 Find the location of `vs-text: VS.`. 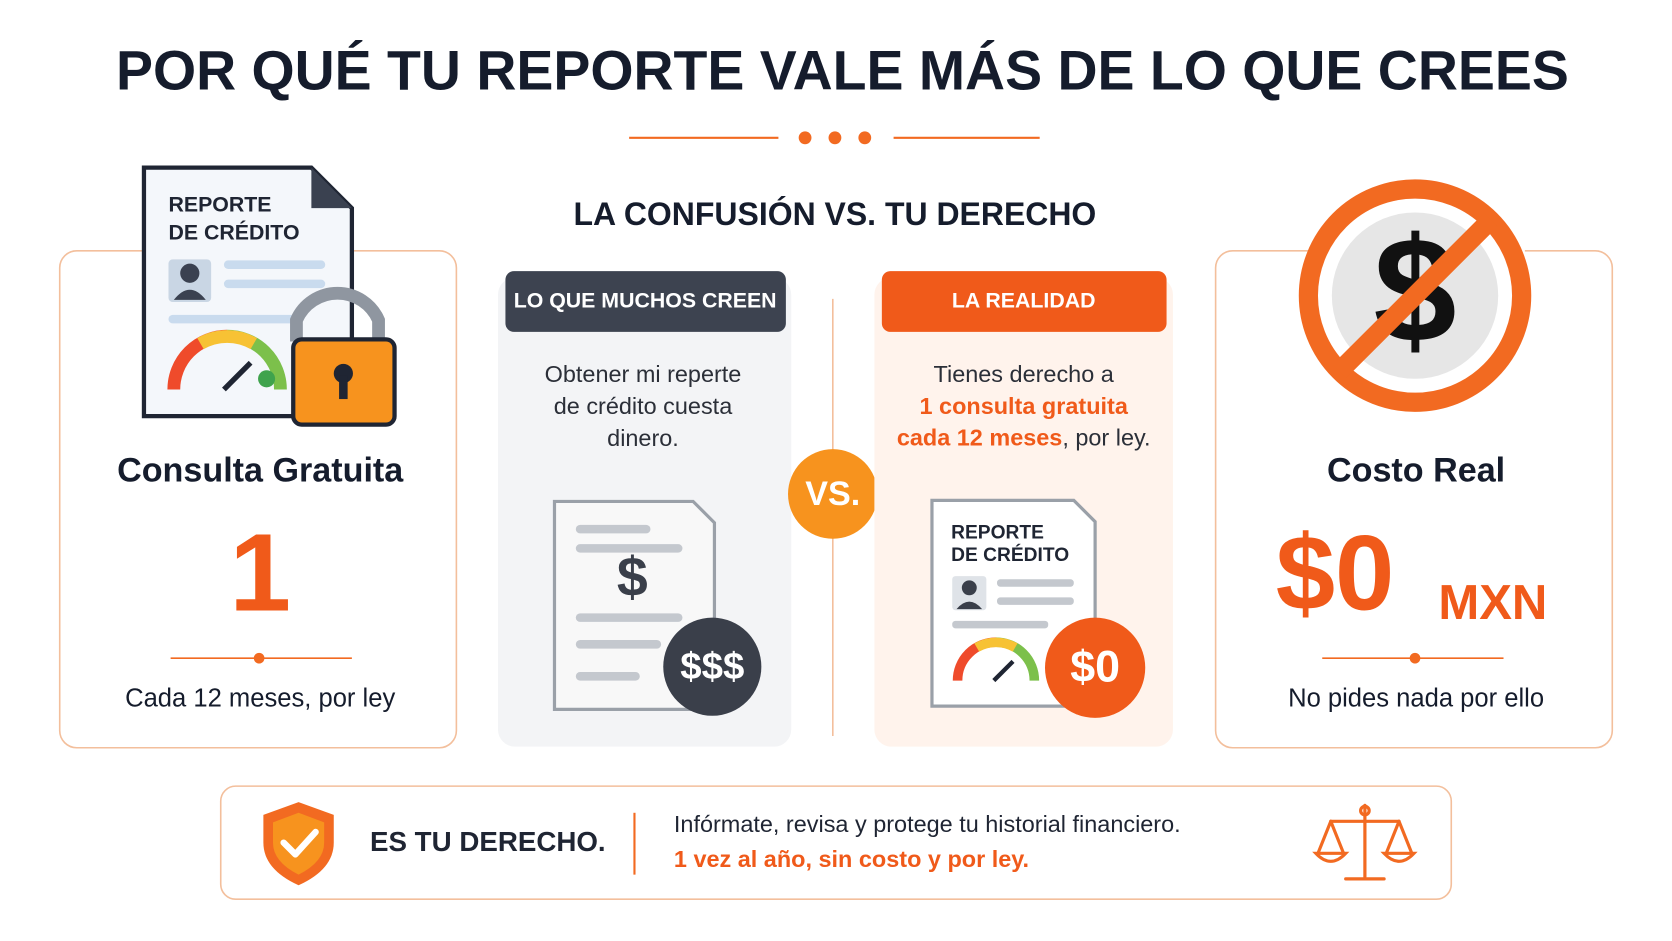

vs-text: VS. is located at coordinates (832, 494).